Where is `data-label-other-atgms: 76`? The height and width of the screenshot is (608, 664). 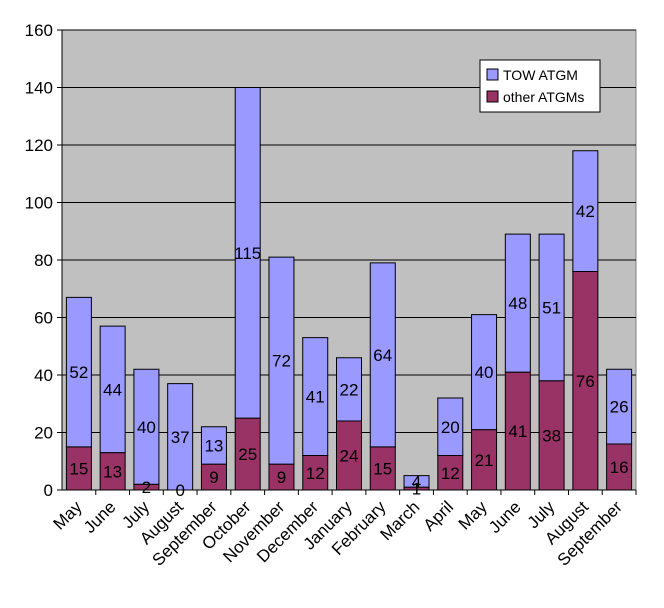
data-label-other-atgms: 76 is located at coordinates (585, 381).